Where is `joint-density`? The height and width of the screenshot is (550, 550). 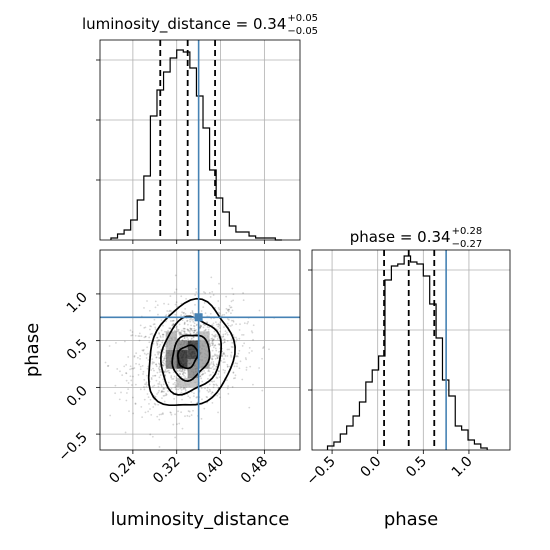
joint-density is located at coordinates (187, 359).